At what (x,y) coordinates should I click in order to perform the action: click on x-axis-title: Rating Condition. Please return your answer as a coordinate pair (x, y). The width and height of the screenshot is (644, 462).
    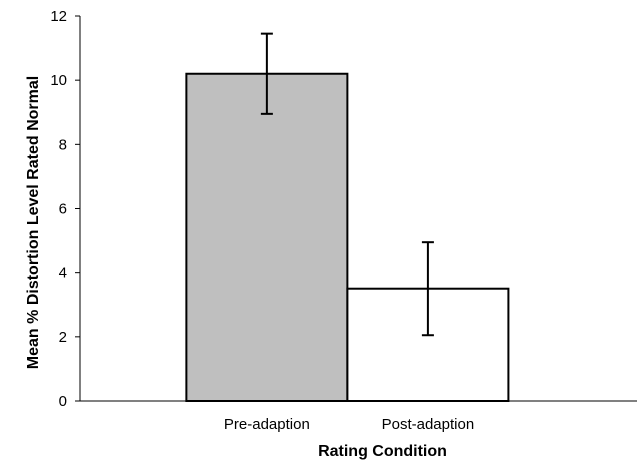
    Looking at the image, I should click on (382, 451).